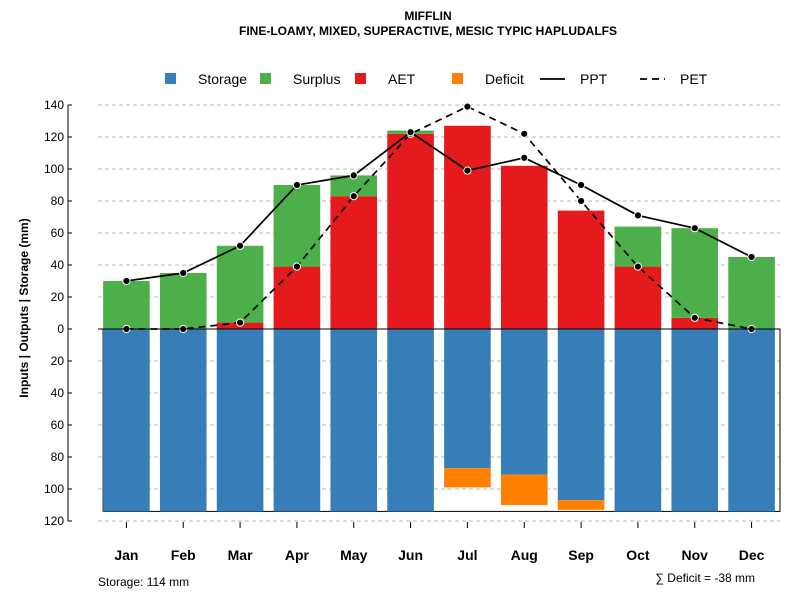 This screenshot has width=800, height=600. Describe the element at coordinates (695, 555) in the screenshot. I see `x-tick-label: Nov` at that location.